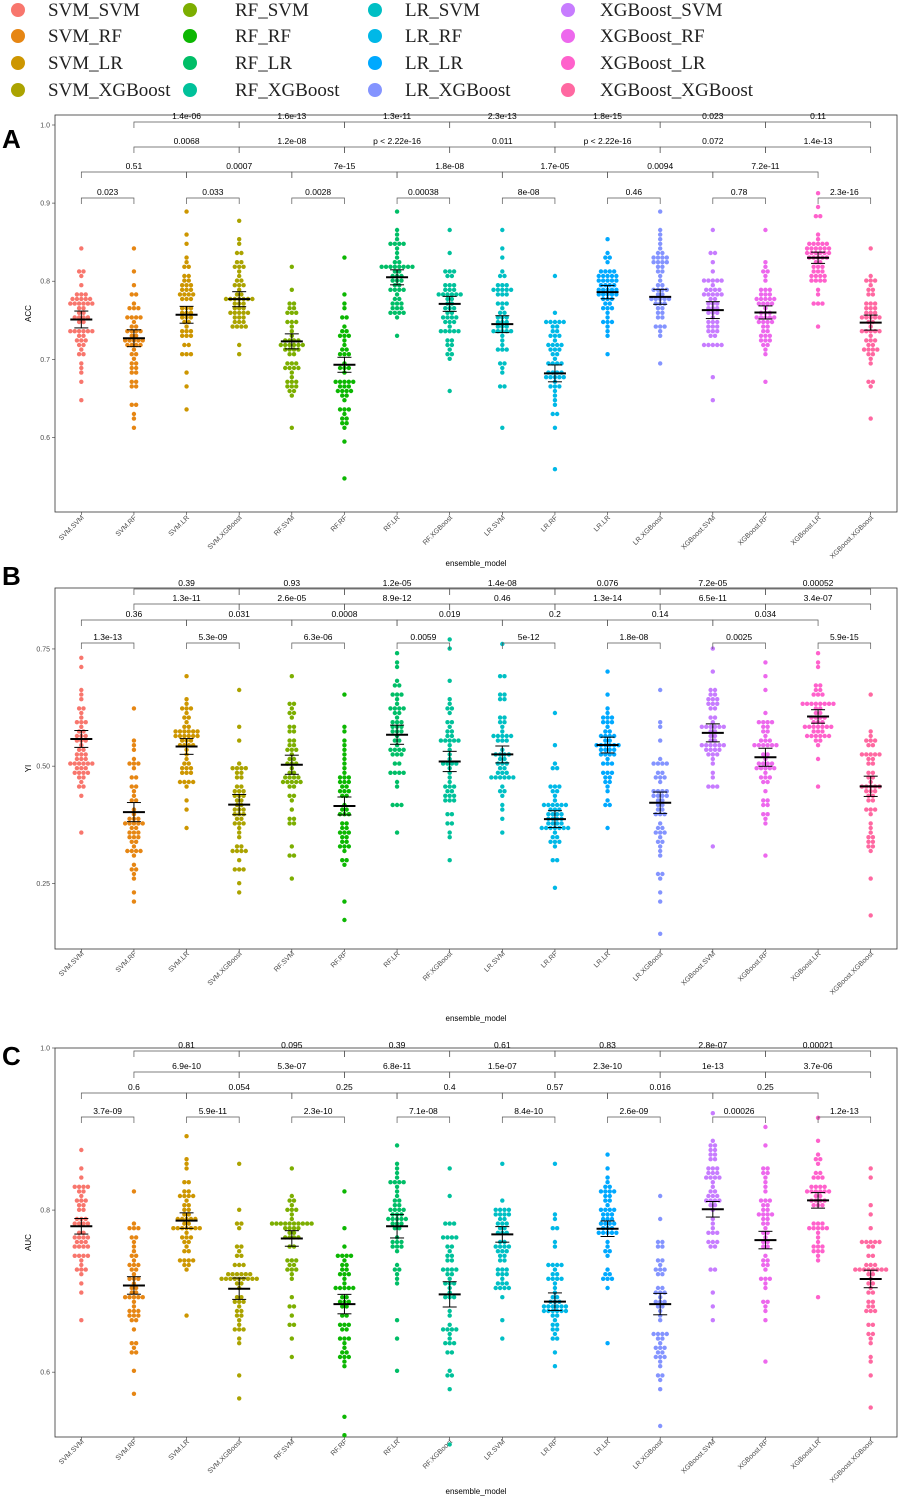  I want to click on legend-label-svm-svm: SVM_SVM, so click(94, 10).